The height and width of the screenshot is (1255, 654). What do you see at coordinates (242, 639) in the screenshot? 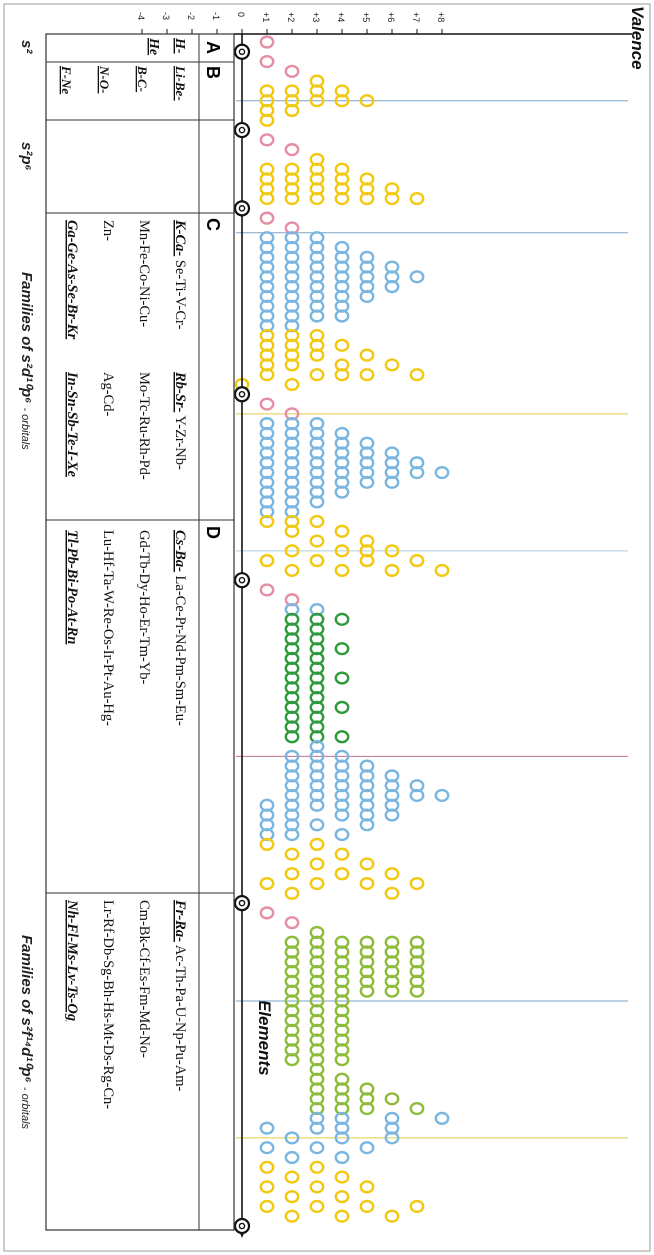
I see `noble-gas-markers` at bounding box center [242, 639].